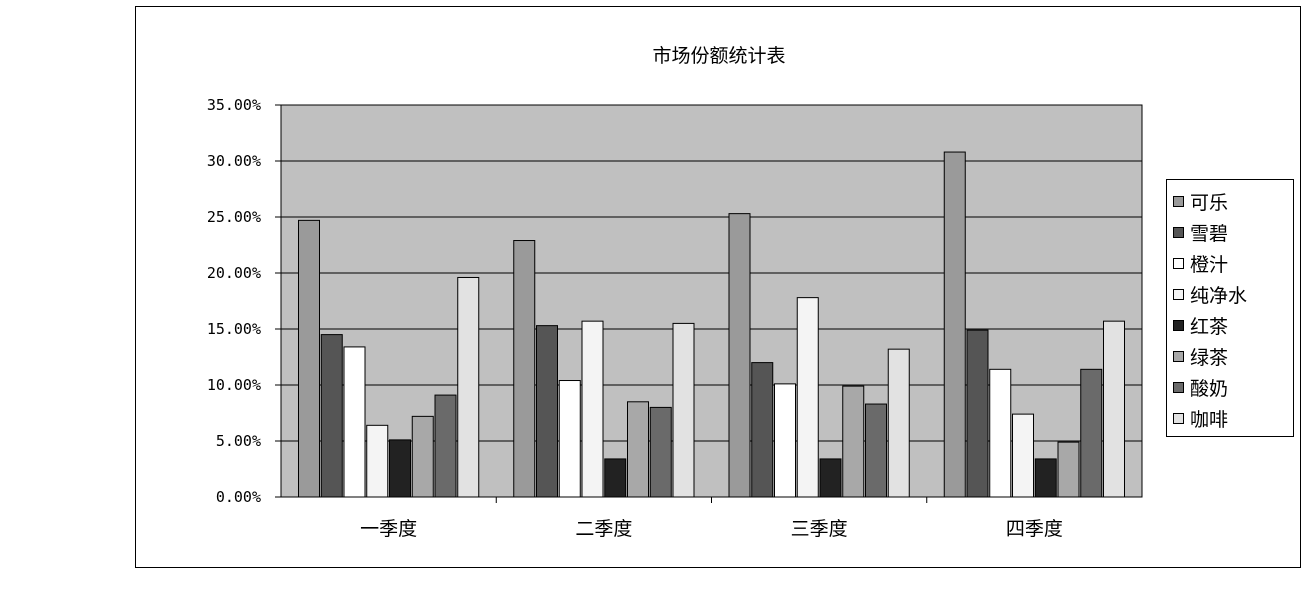 Image resolution: width=1310 pixels, height=603 pixels. I want to click on x-tick-label: 二季度, so click(603, 529).